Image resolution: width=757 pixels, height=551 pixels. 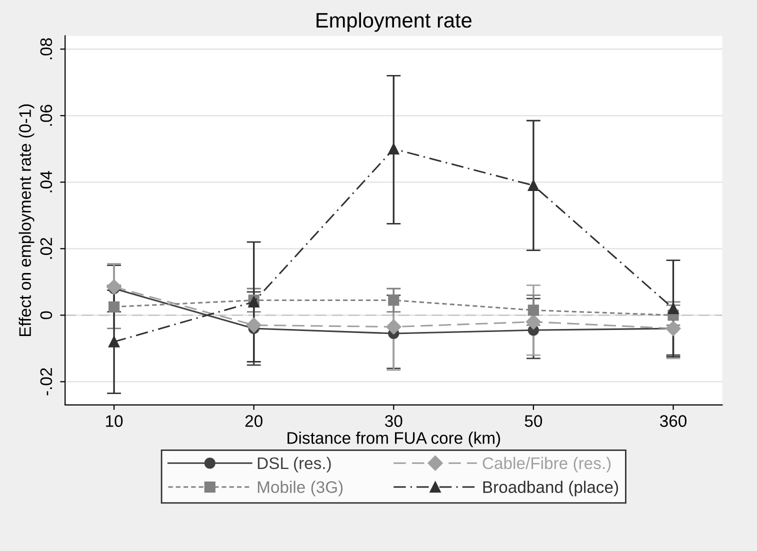 I want to click on text: Cable/Fibre (res.), so click(x=546, y=464).